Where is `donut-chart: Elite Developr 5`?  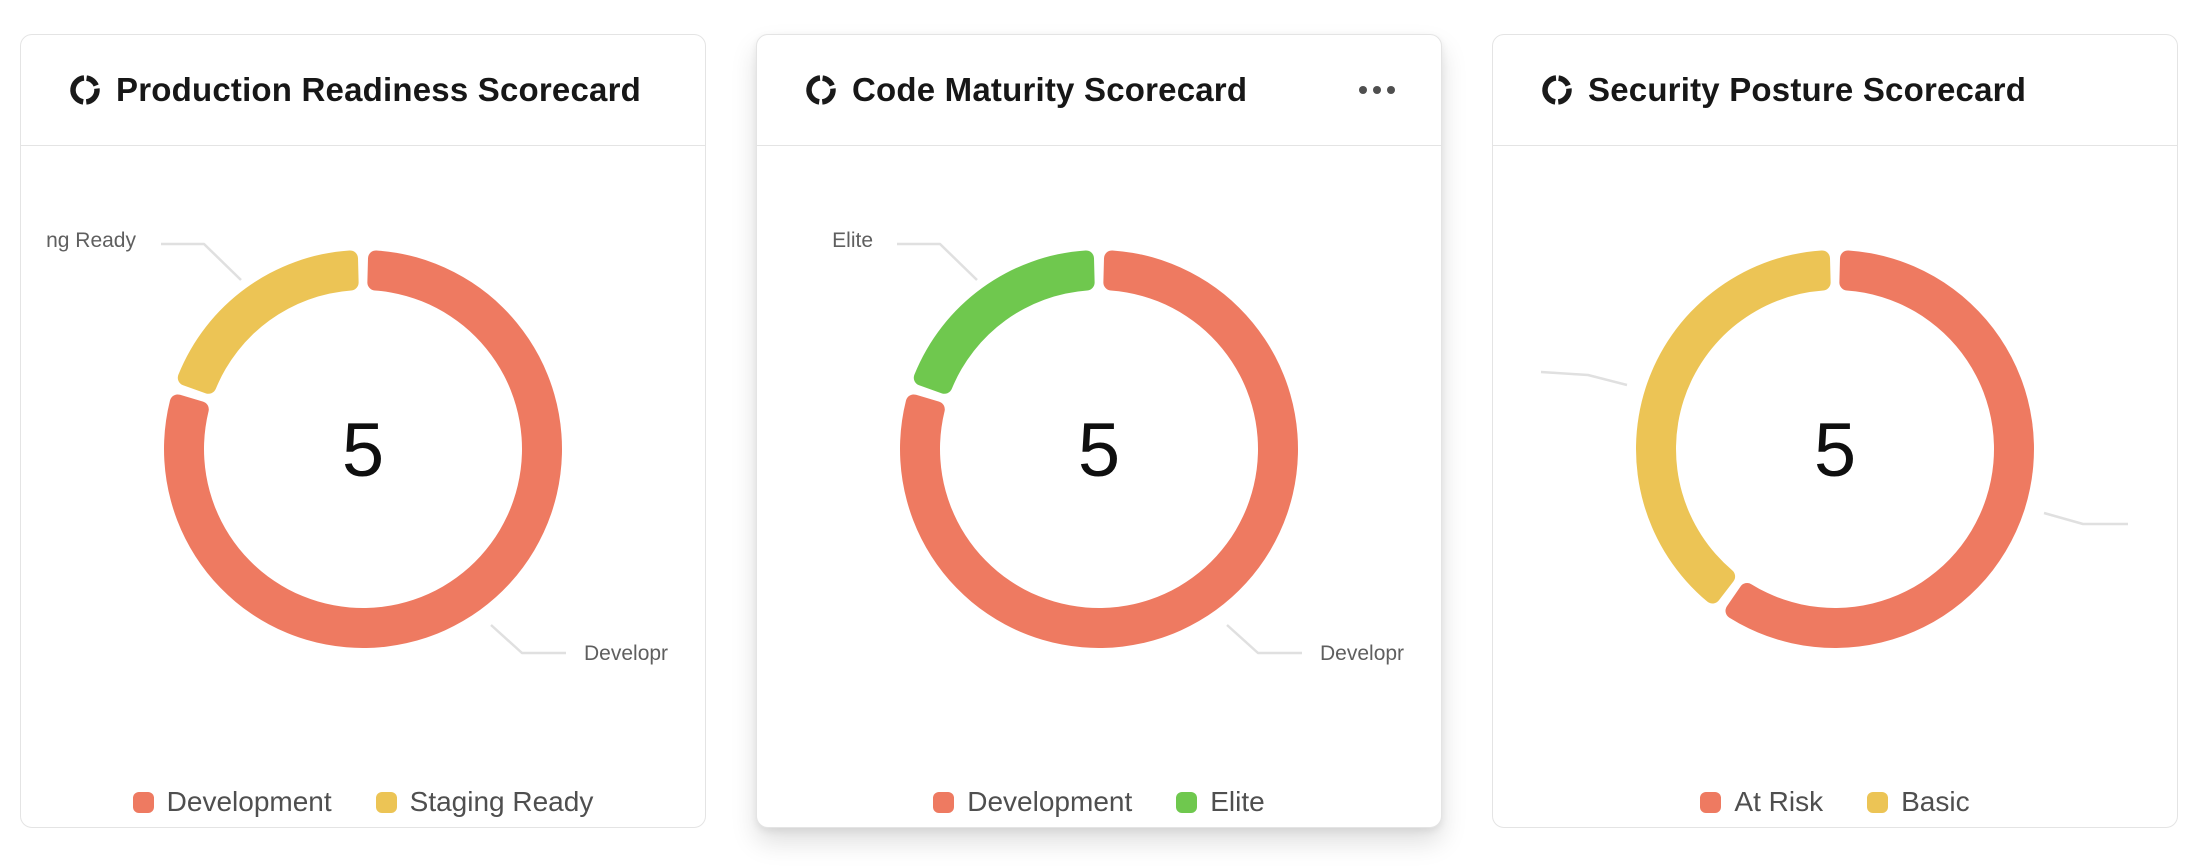
donut-chart: Elite Developr 5 is located at coordinates (1118, 447).